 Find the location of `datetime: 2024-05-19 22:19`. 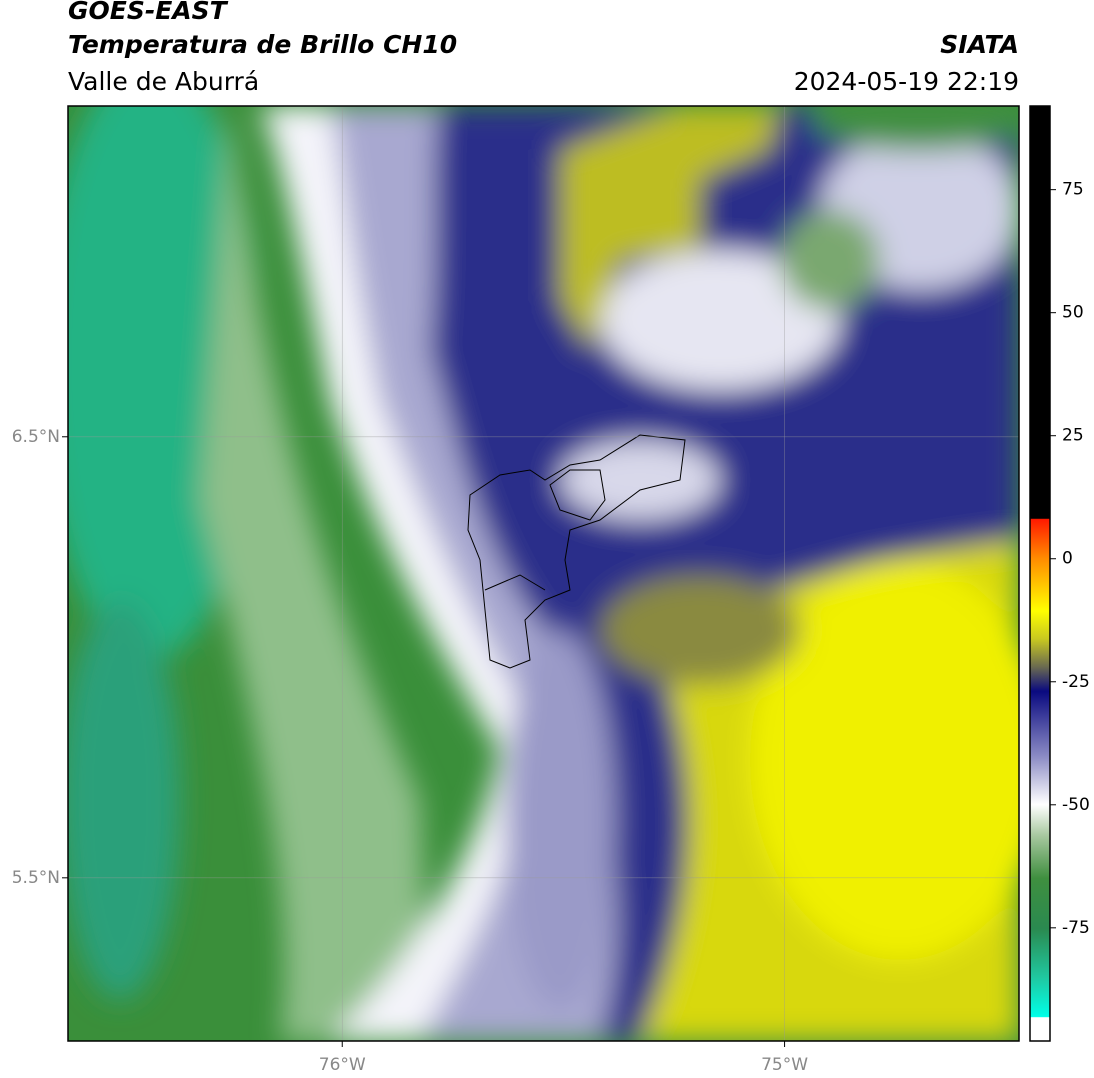

datetime: 2024-05-19 22:19 is located at coordinates (906, 81).